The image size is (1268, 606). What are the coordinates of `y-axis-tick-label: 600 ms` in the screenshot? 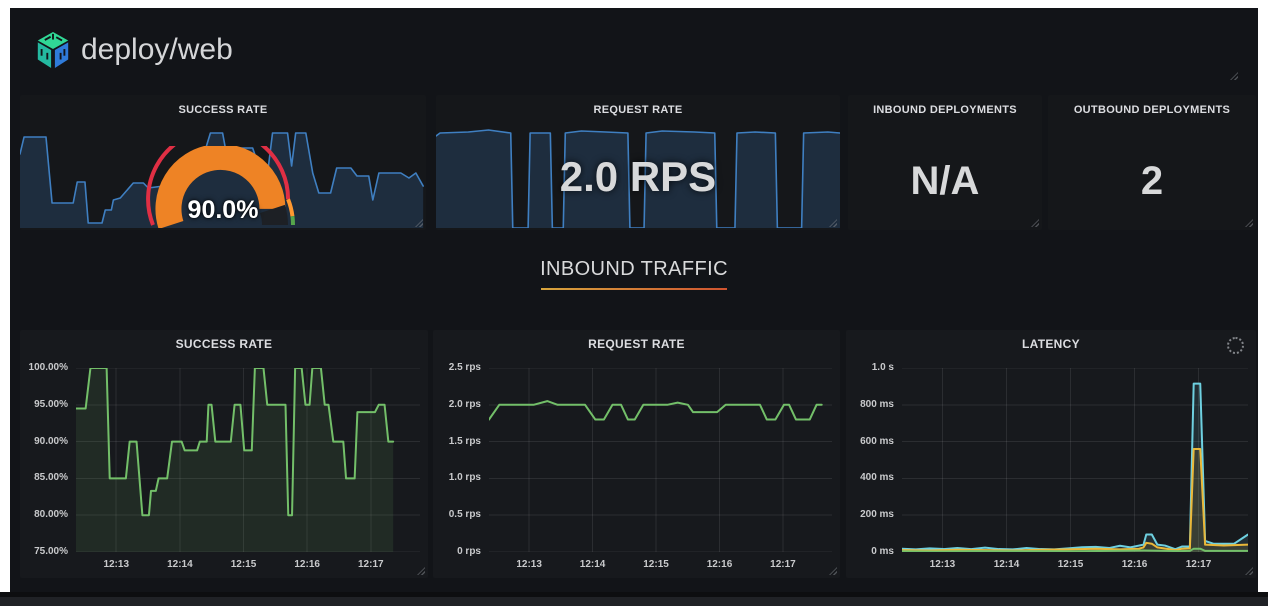 It's located at (877, 441).